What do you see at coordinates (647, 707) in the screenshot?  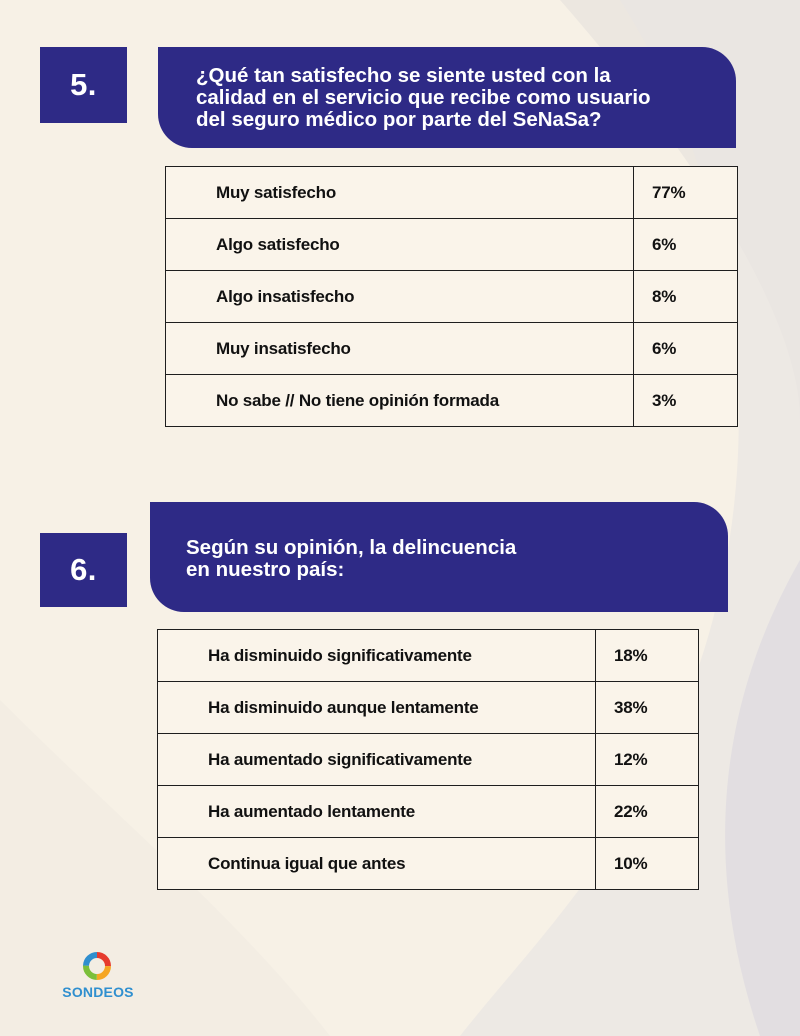 I see `response-percentage: 38%` at bounding box center [647, 707].